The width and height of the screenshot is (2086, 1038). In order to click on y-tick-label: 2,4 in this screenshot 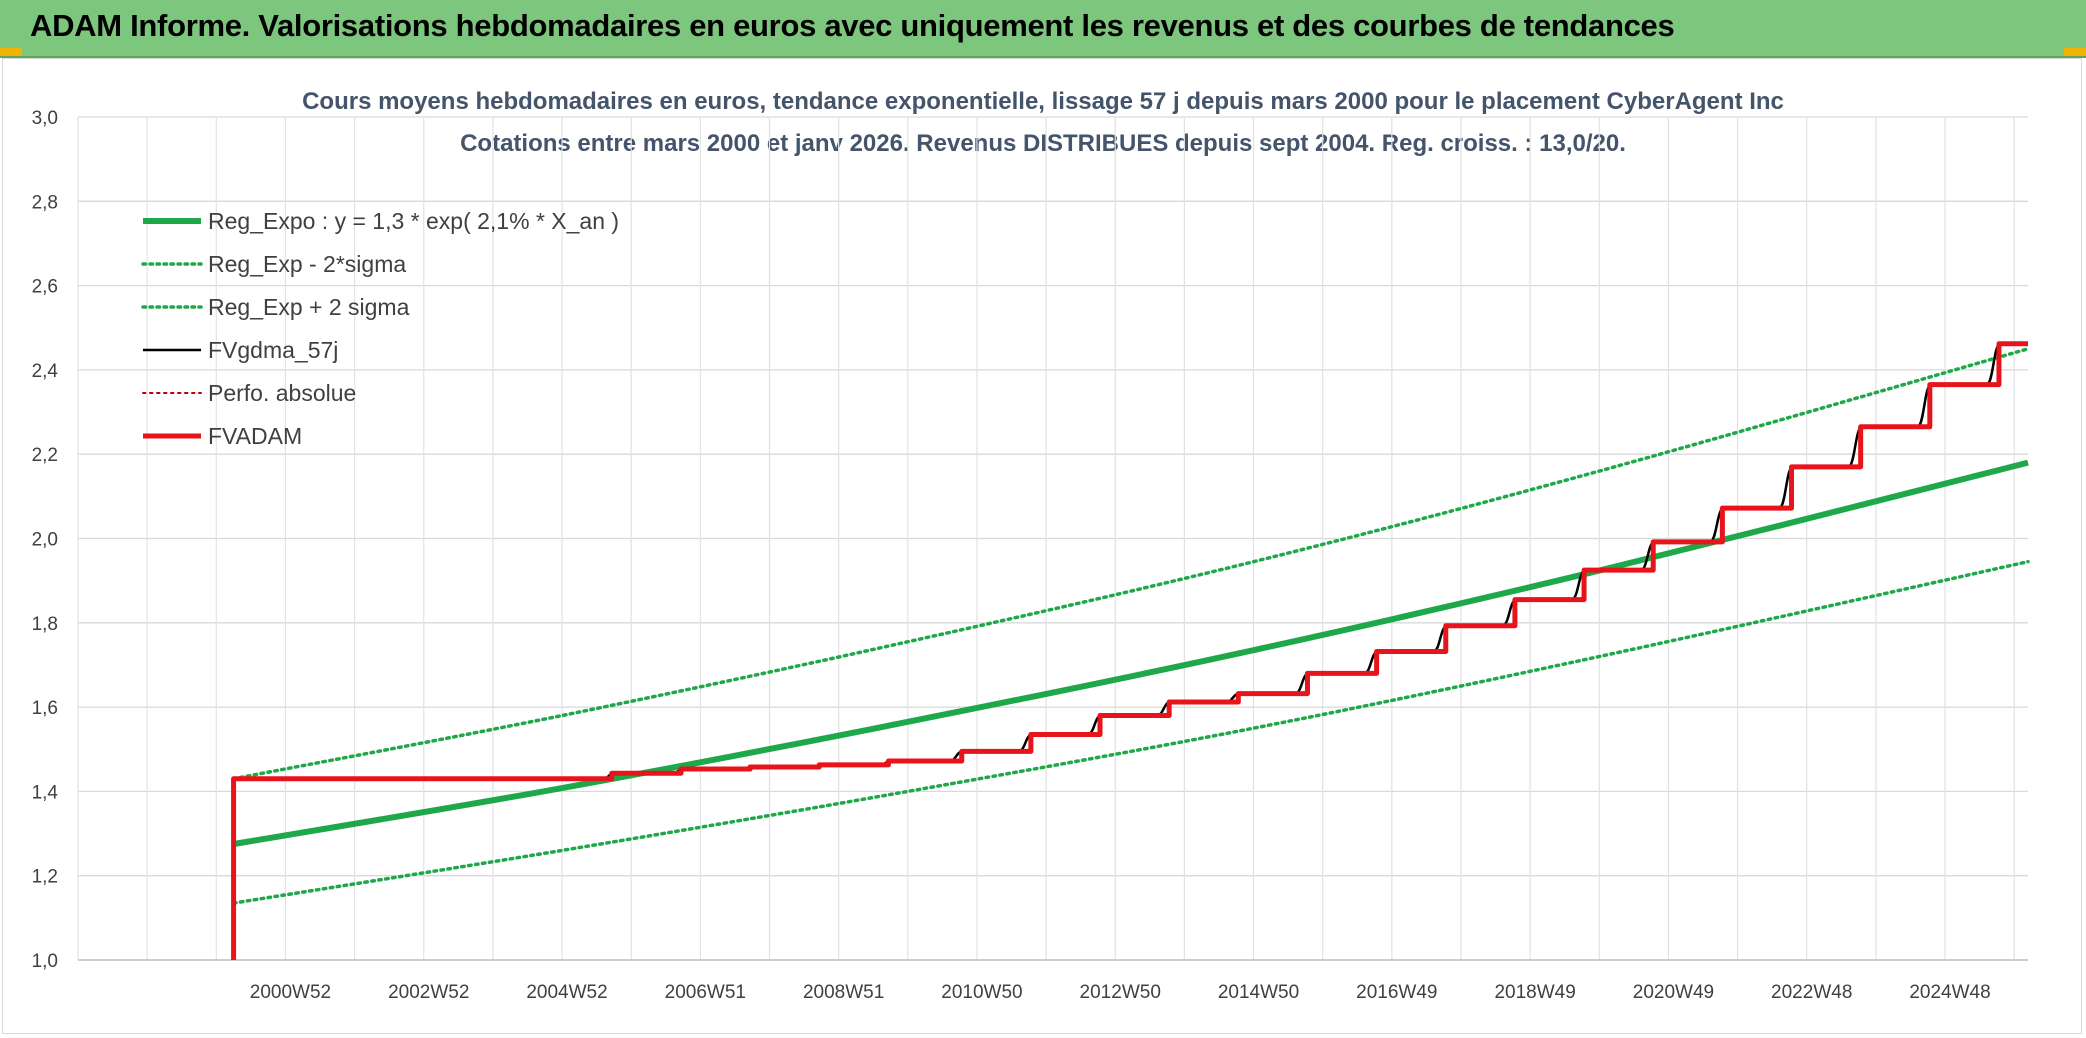, I will do `click(45, 371)`.